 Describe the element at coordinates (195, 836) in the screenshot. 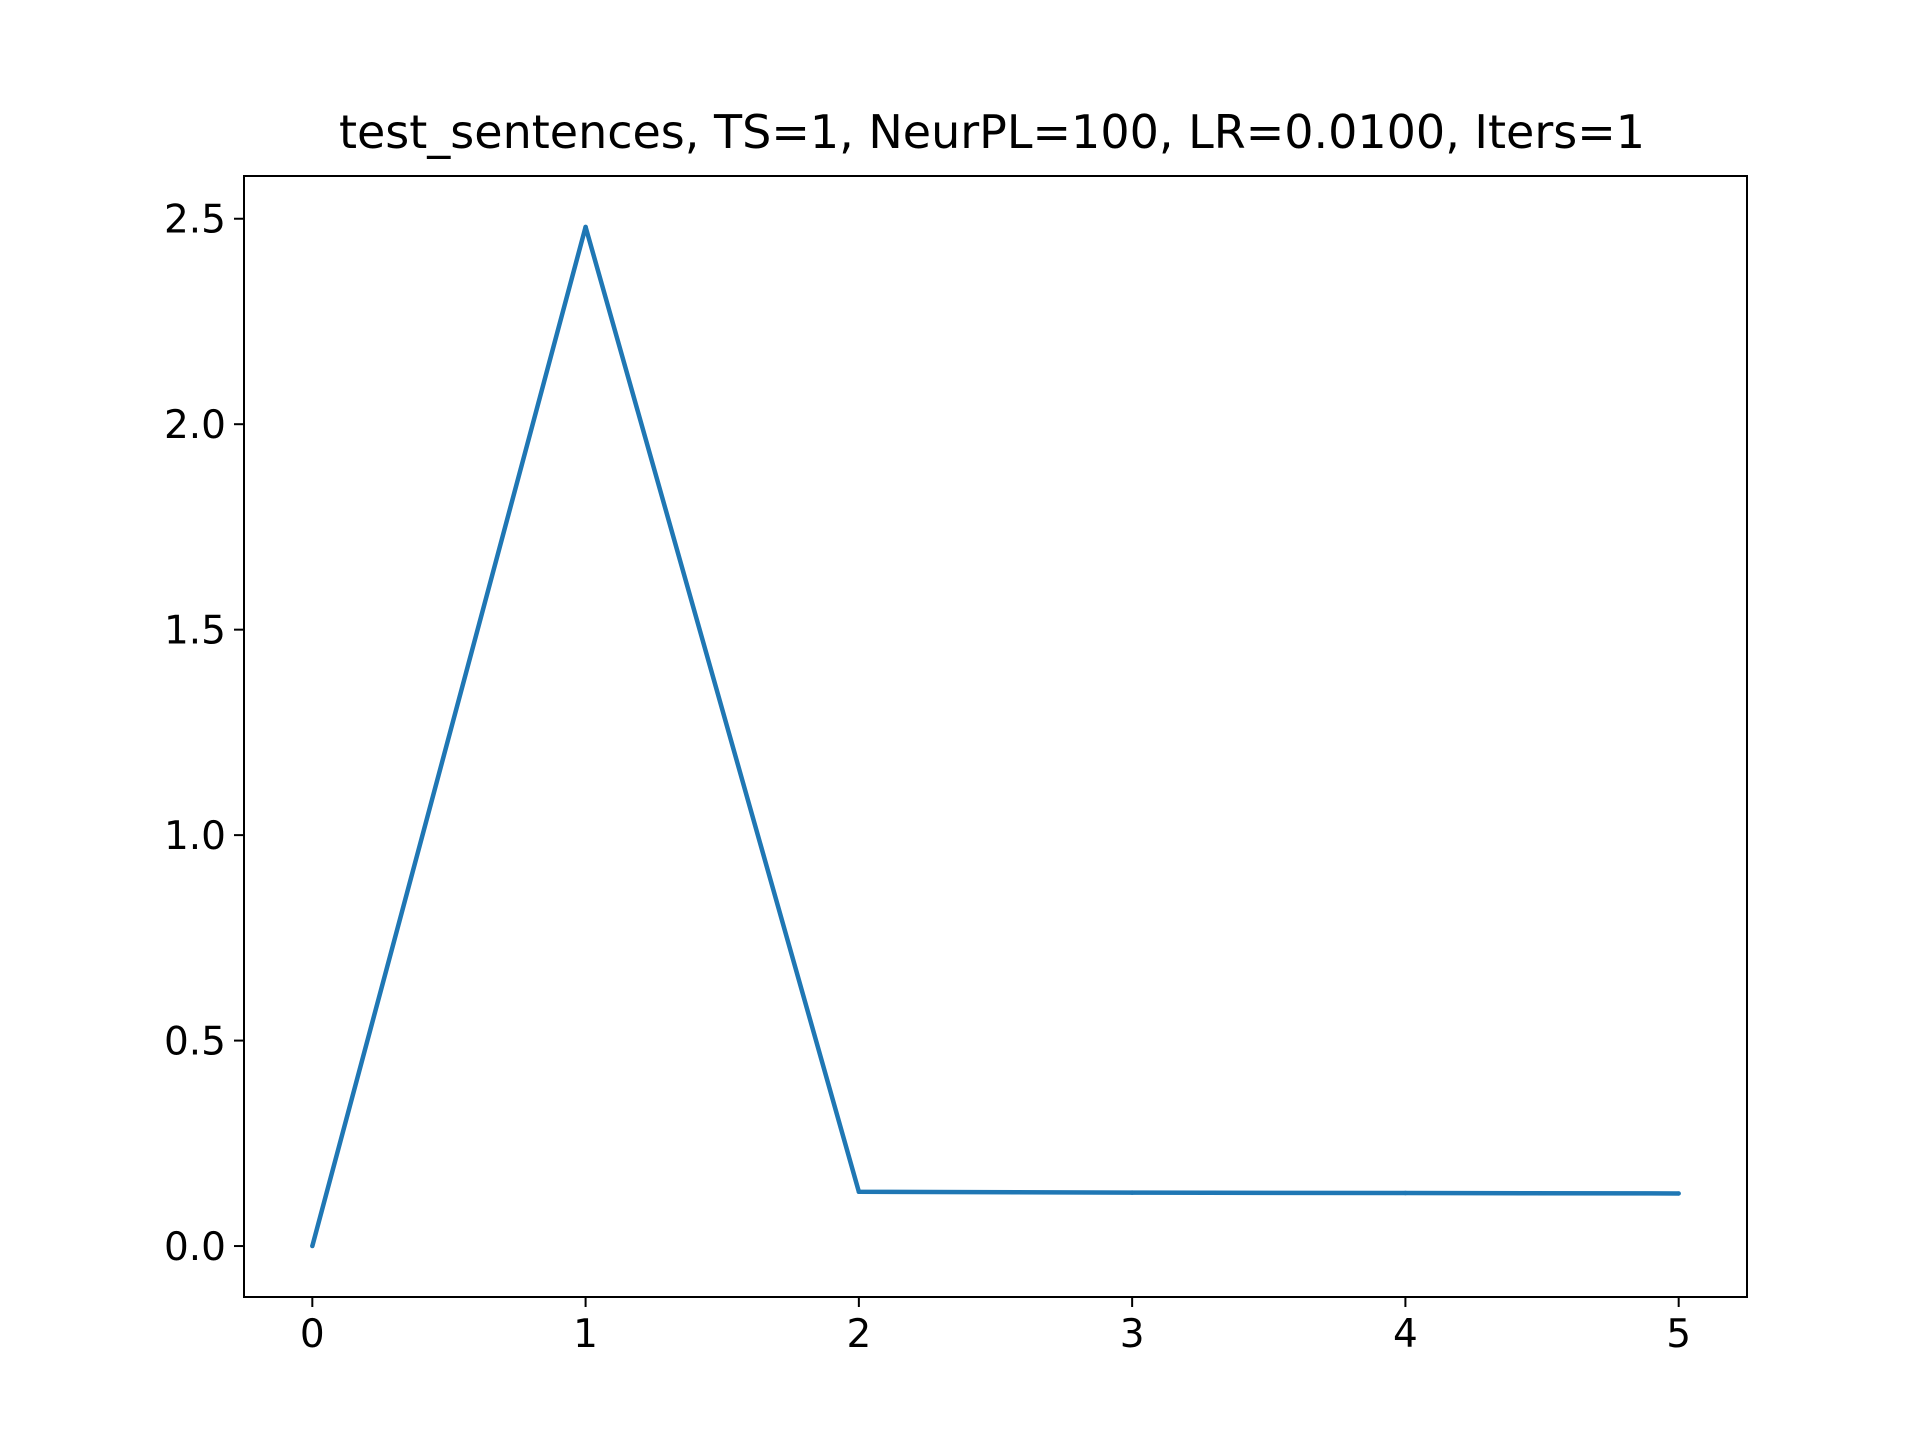

I see `y-tick-label: 1.0` at that location.